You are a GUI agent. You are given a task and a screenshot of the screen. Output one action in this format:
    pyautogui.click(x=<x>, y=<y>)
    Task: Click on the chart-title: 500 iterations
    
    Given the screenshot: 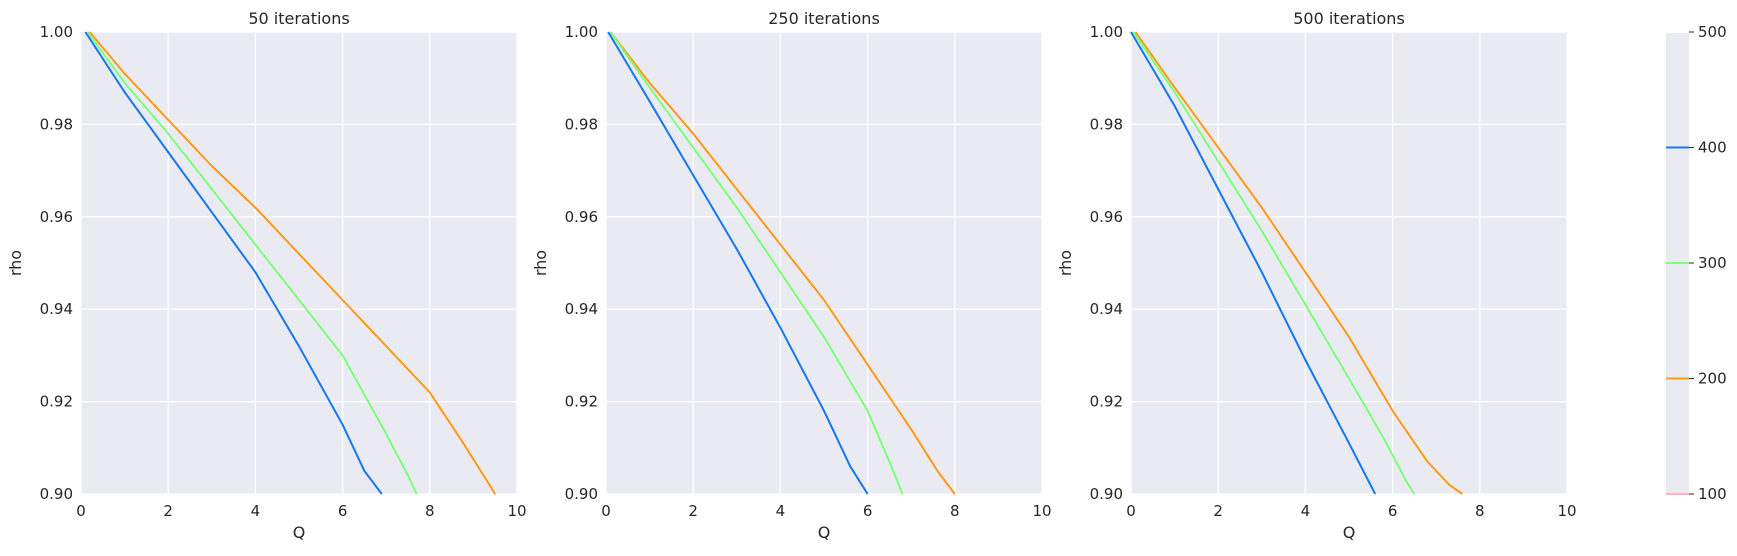 What is the action you would take?
    pyautogui.click(x=1349, y=18)
    